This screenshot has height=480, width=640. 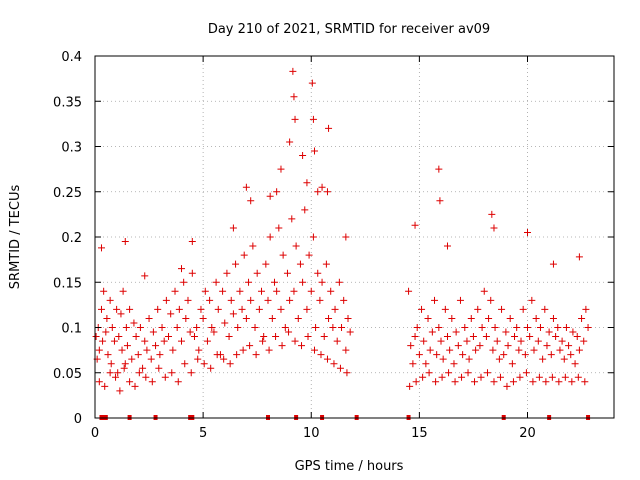 I want to click on x-tick-label: 0, so click(x=95, y=433).